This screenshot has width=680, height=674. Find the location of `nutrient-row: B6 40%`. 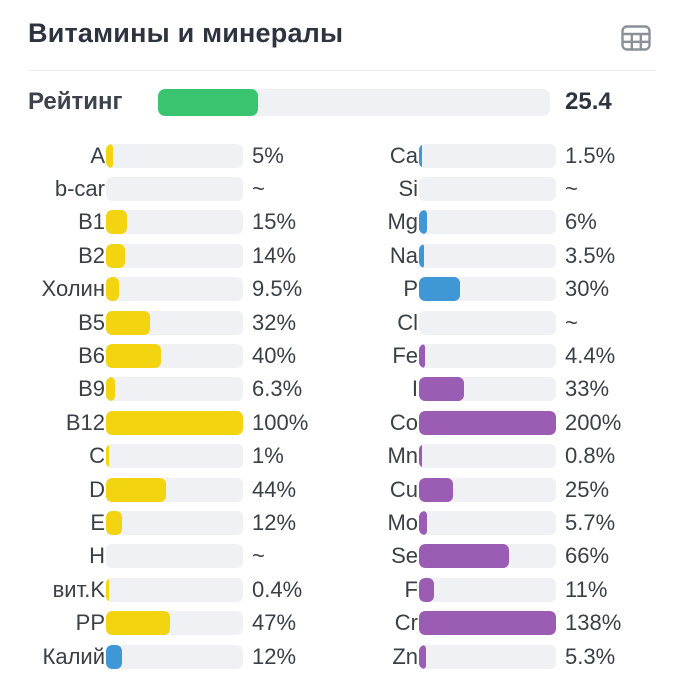

nutrient-row: B6 40% is located at coordinates (186, 355).